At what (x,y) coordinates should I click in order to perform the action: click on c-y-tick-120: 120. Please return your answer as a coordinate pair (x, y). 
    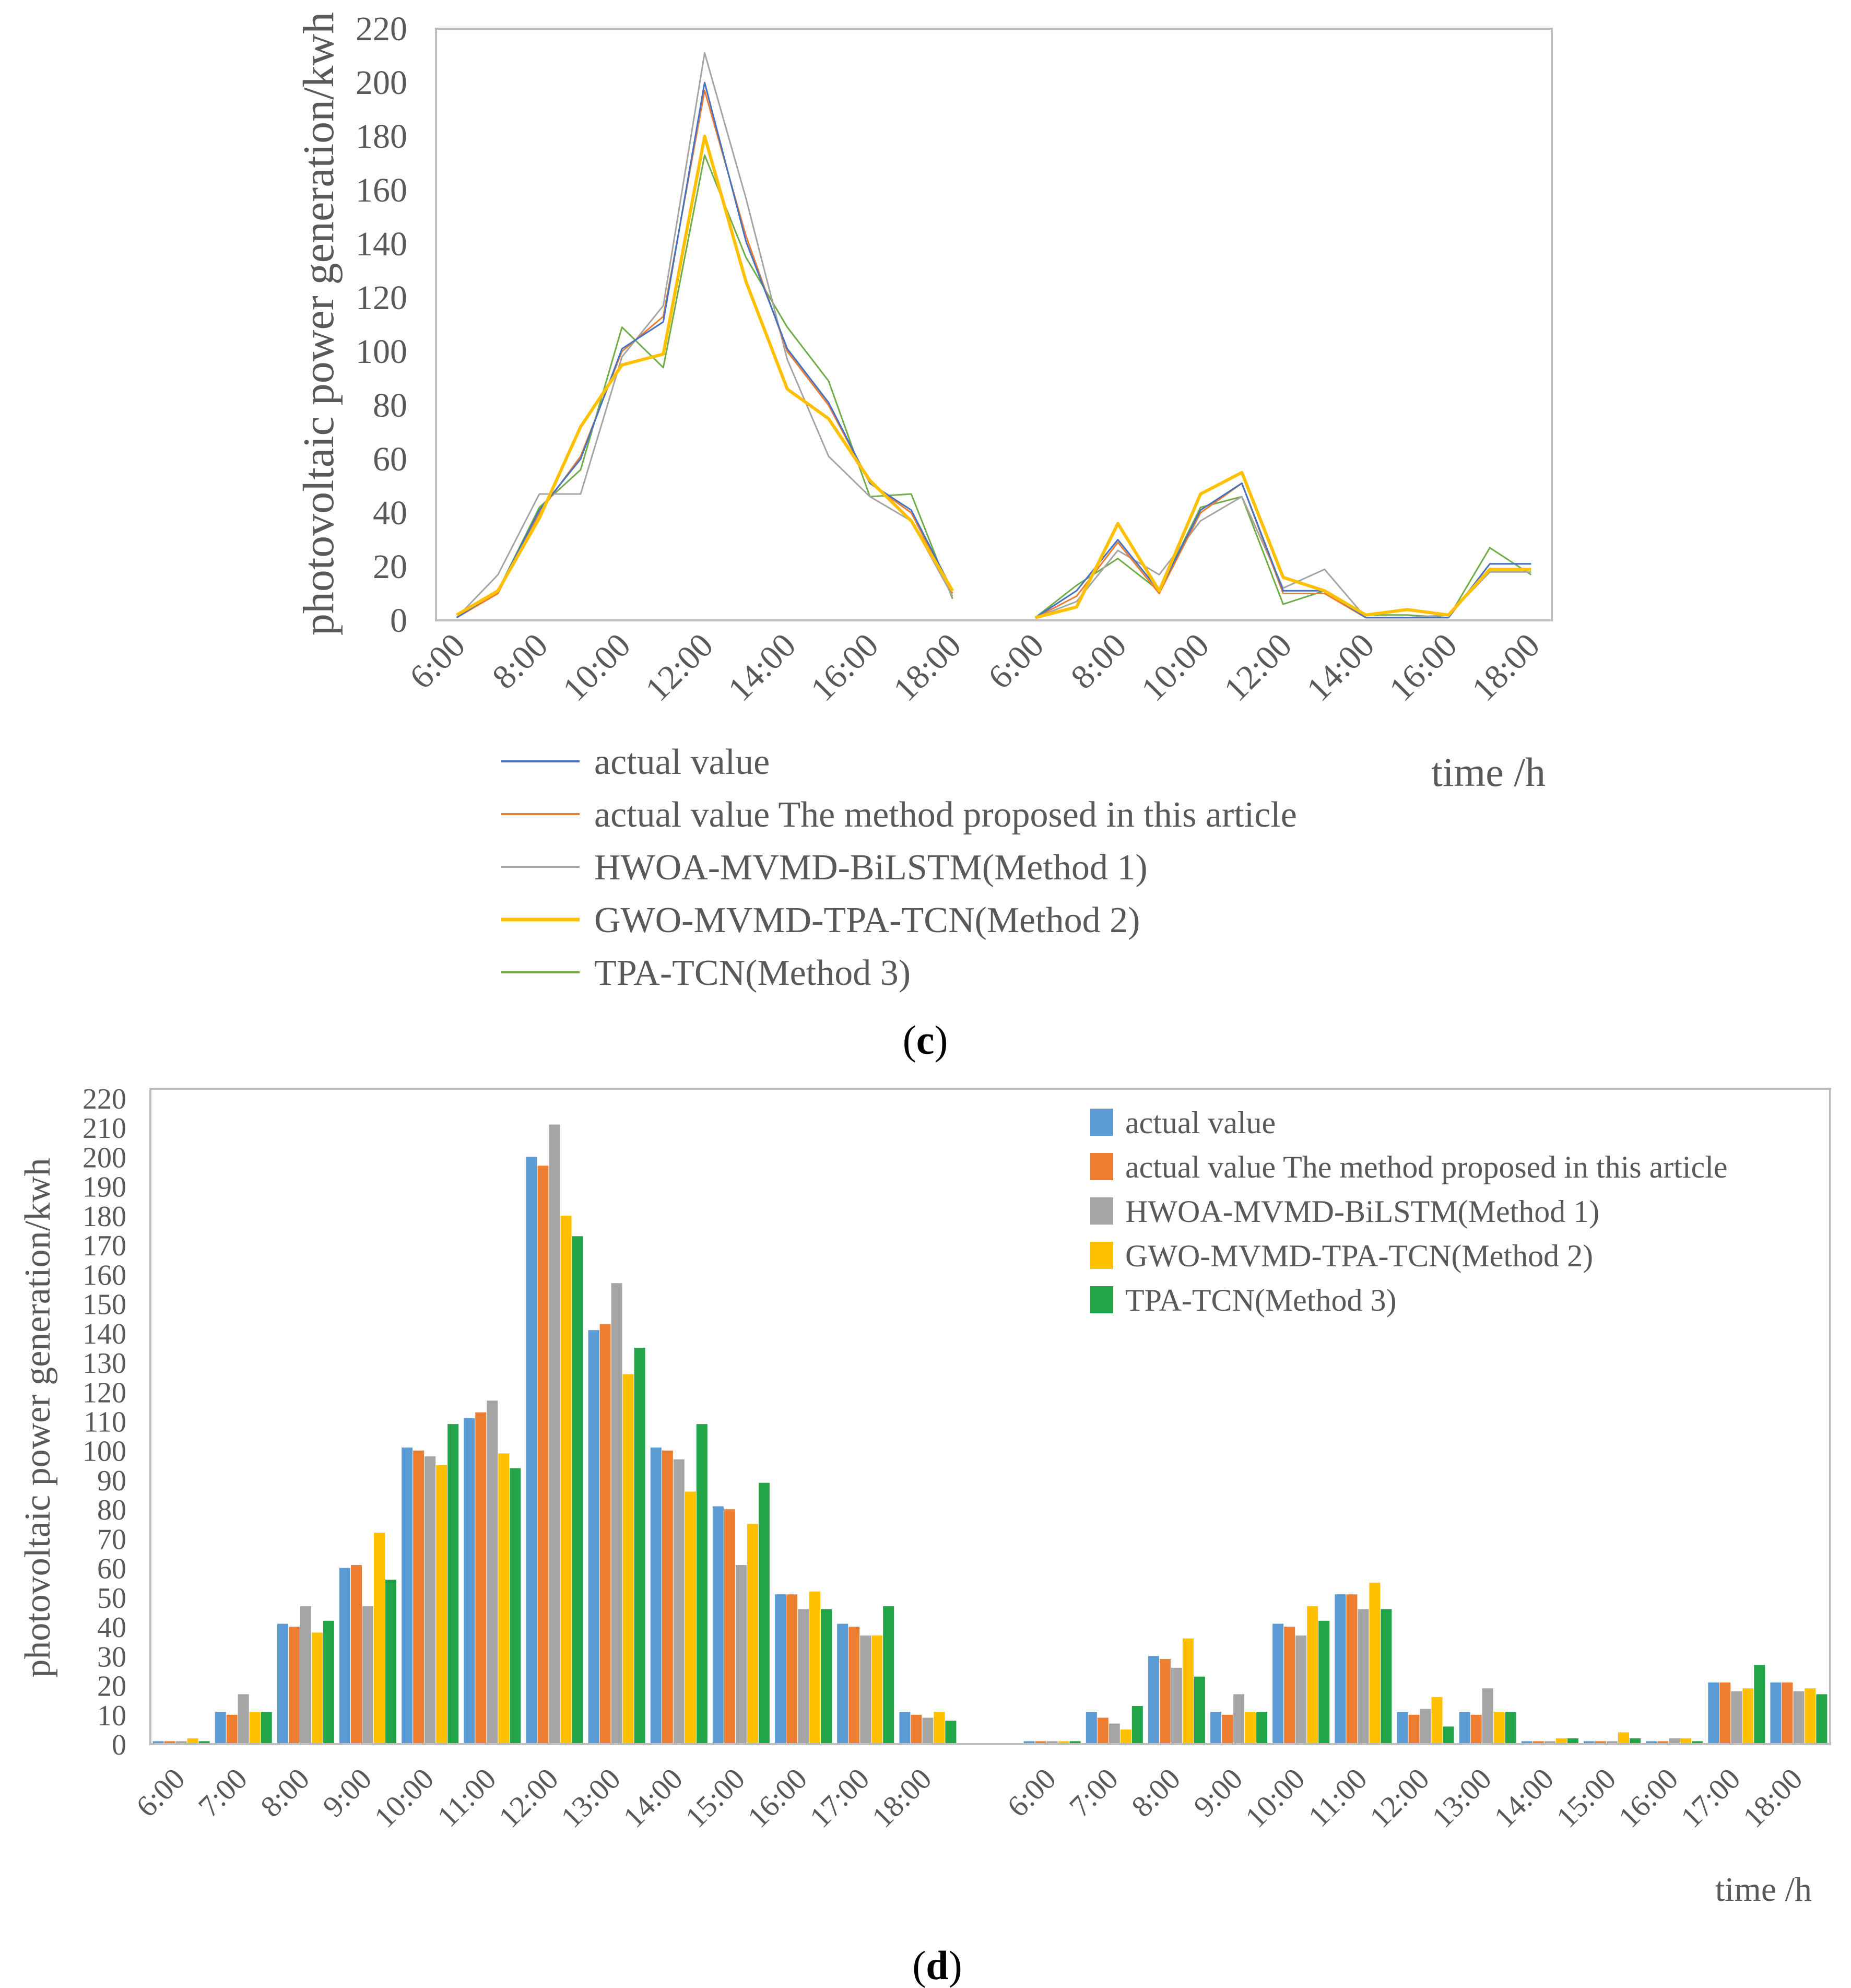
    Looking at the image, I should click on (381, 298).